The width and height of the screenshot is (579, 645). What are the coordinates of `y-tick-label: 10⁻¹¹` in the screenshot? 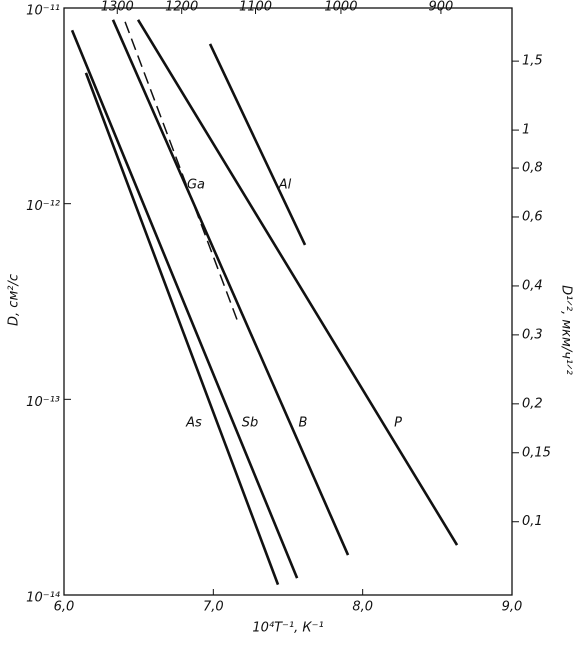 It's located at (43, 11).